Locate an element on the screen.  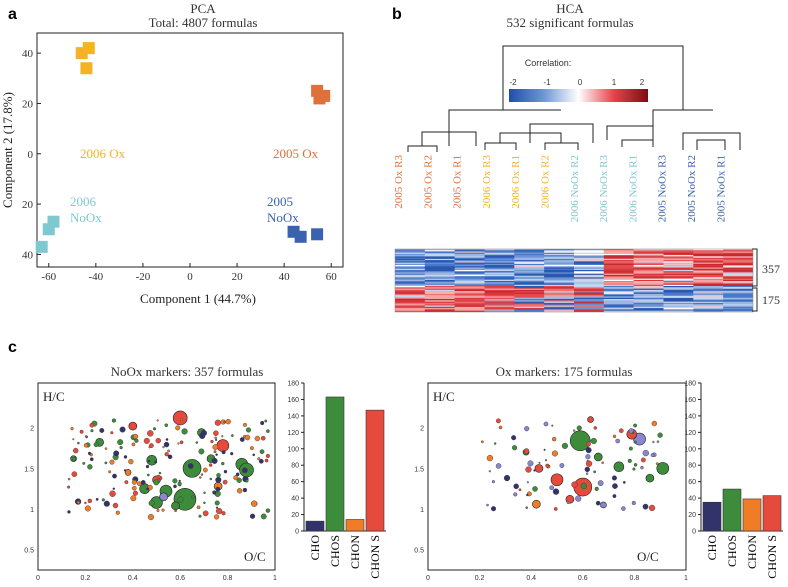
noox-vk-points is located at coordinates (169, 465).